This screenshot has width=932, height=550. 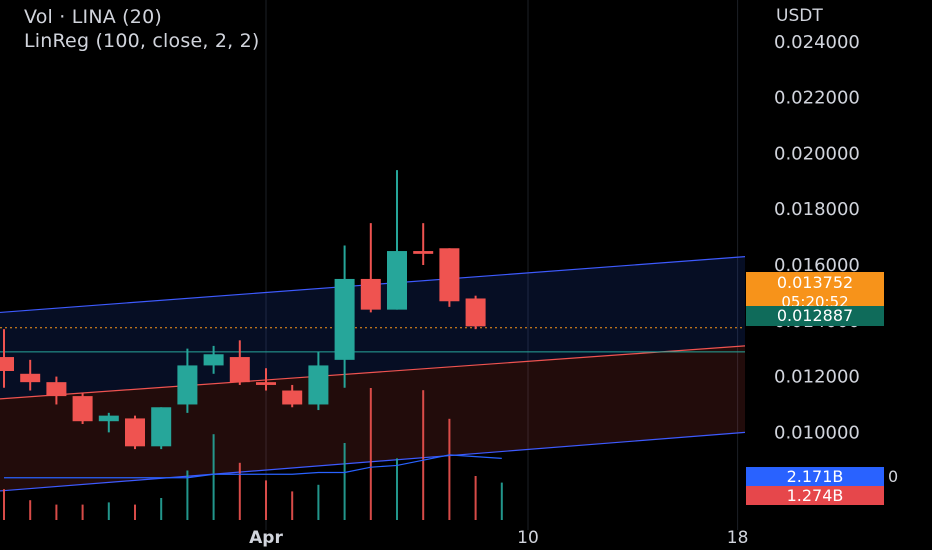 I want to click on y-tick-label-2: 0.012000, so click(x=817, y=377).